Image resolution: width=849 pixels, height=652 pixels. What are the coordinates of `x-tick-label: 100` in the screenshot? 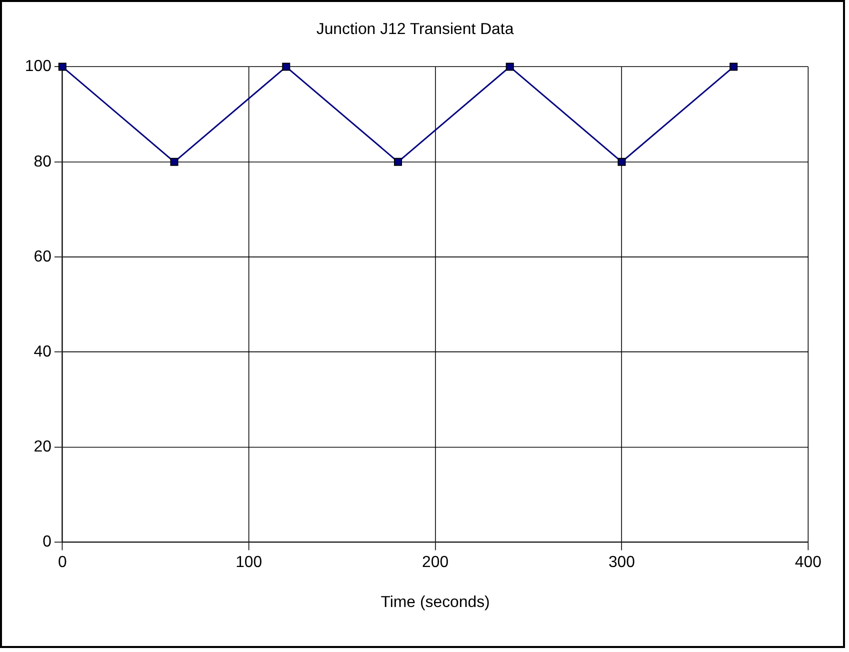 It's located at (249, 563).